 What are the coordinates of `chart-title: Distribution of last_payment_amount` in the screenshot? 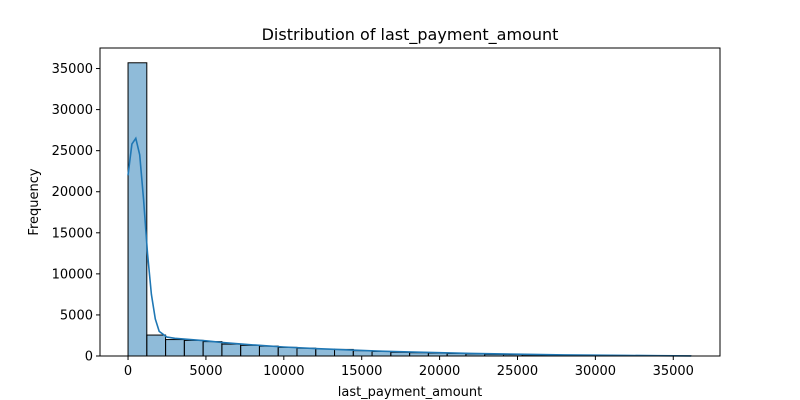 It's located at (410, 35).